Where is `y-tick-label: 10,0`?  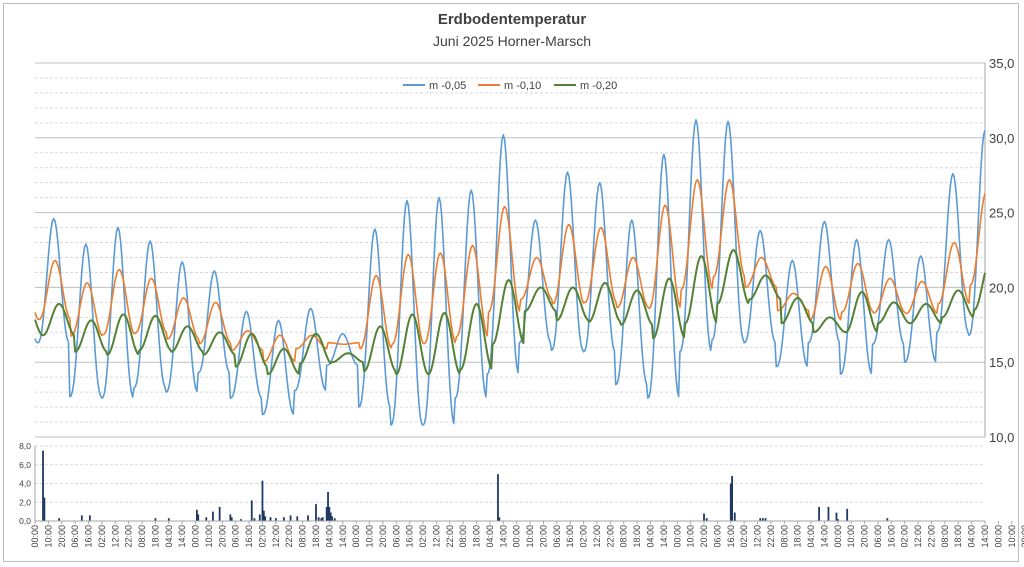
y-tick-label: 10,0 is located at coordinates (1001, 437).